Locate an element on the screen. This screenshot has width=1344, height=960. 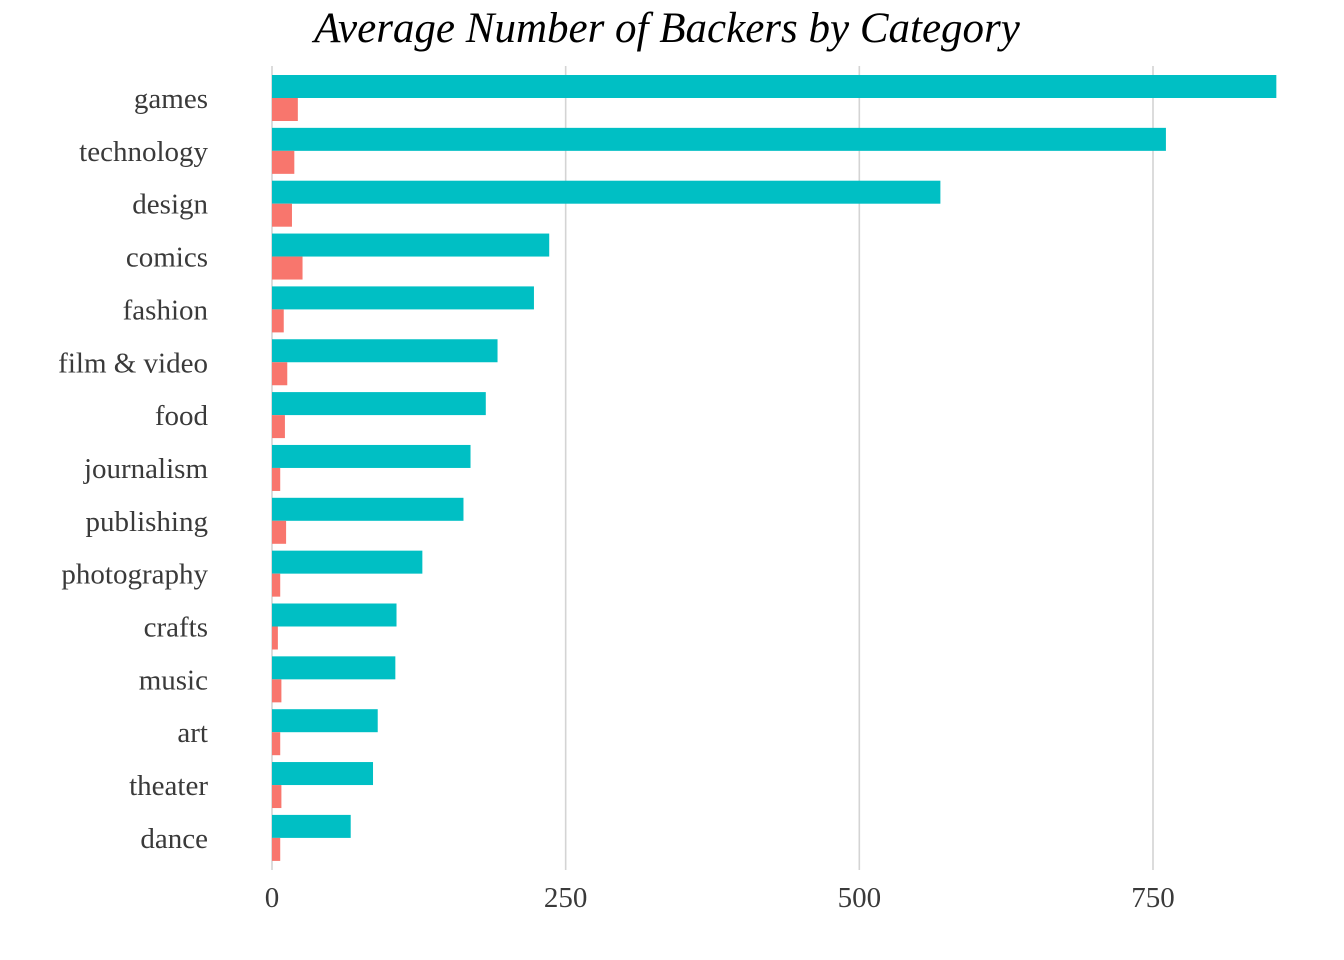
x-tick-label: 750 is located at coordinates (1153, 898).